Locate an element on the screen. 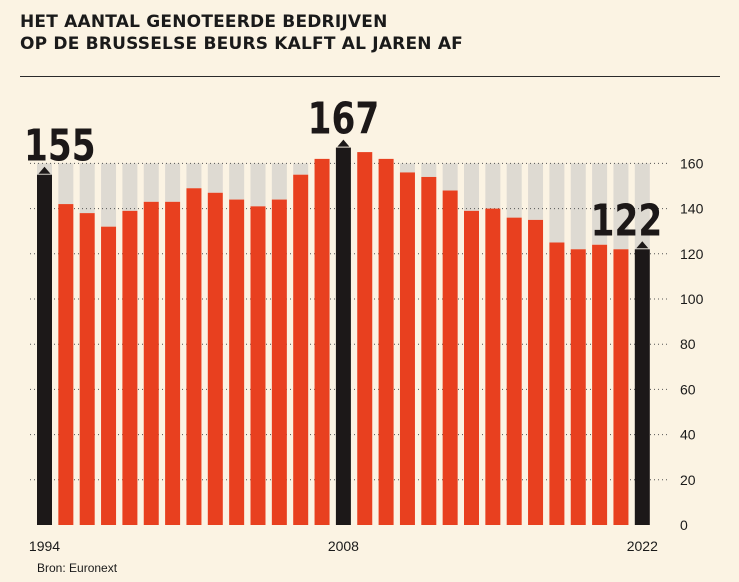  x-tick-1994: 1994 is located at coordinates (44, 546).